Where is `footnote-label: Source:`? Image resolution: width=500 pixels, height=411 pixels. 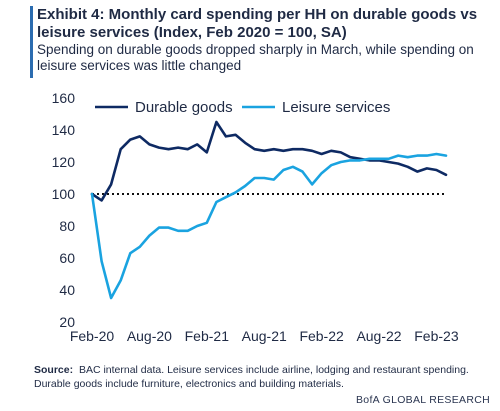
footnote-label: Source: is located at coordinates (54, 370).